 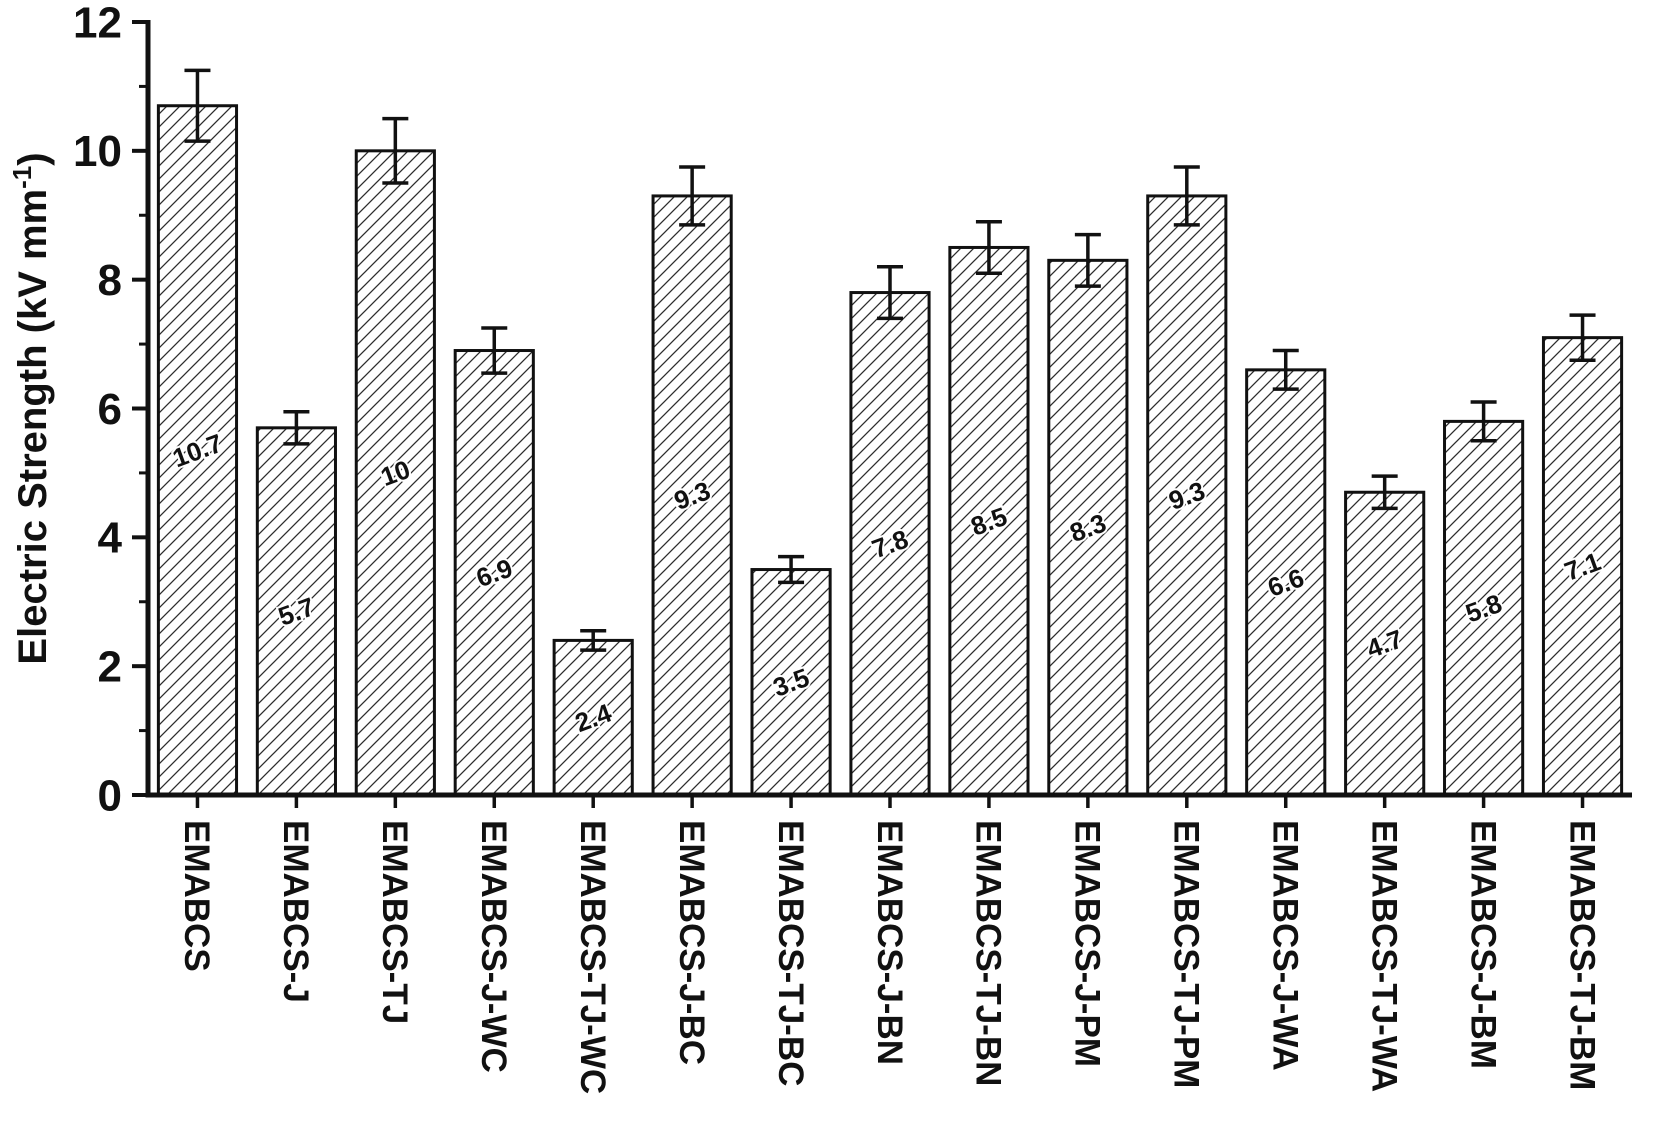 I want to click on y-tick-label: 0, so click(x=110, y=795).